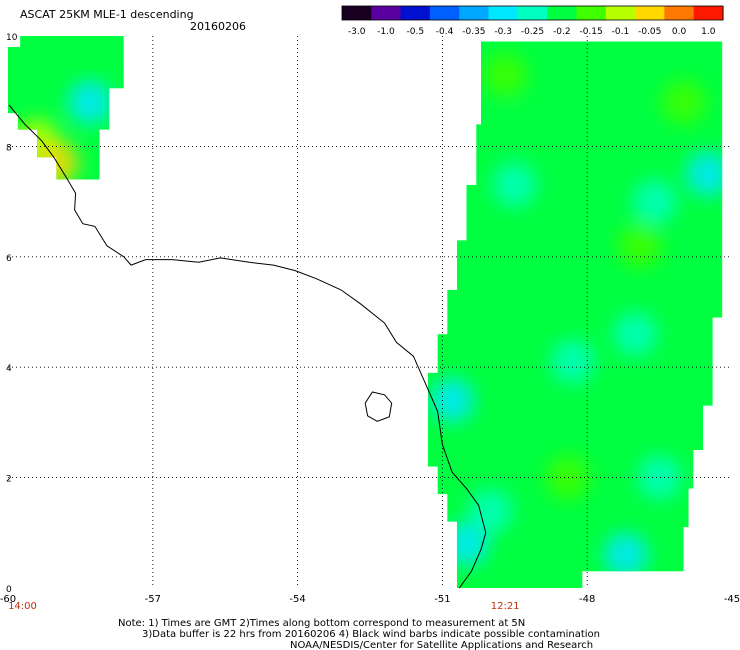 The image size is (740, 650). Describe the element at coordinates (708, 32) in the screenshot. I see `colorbar-tick-label: 1.0` at that location.